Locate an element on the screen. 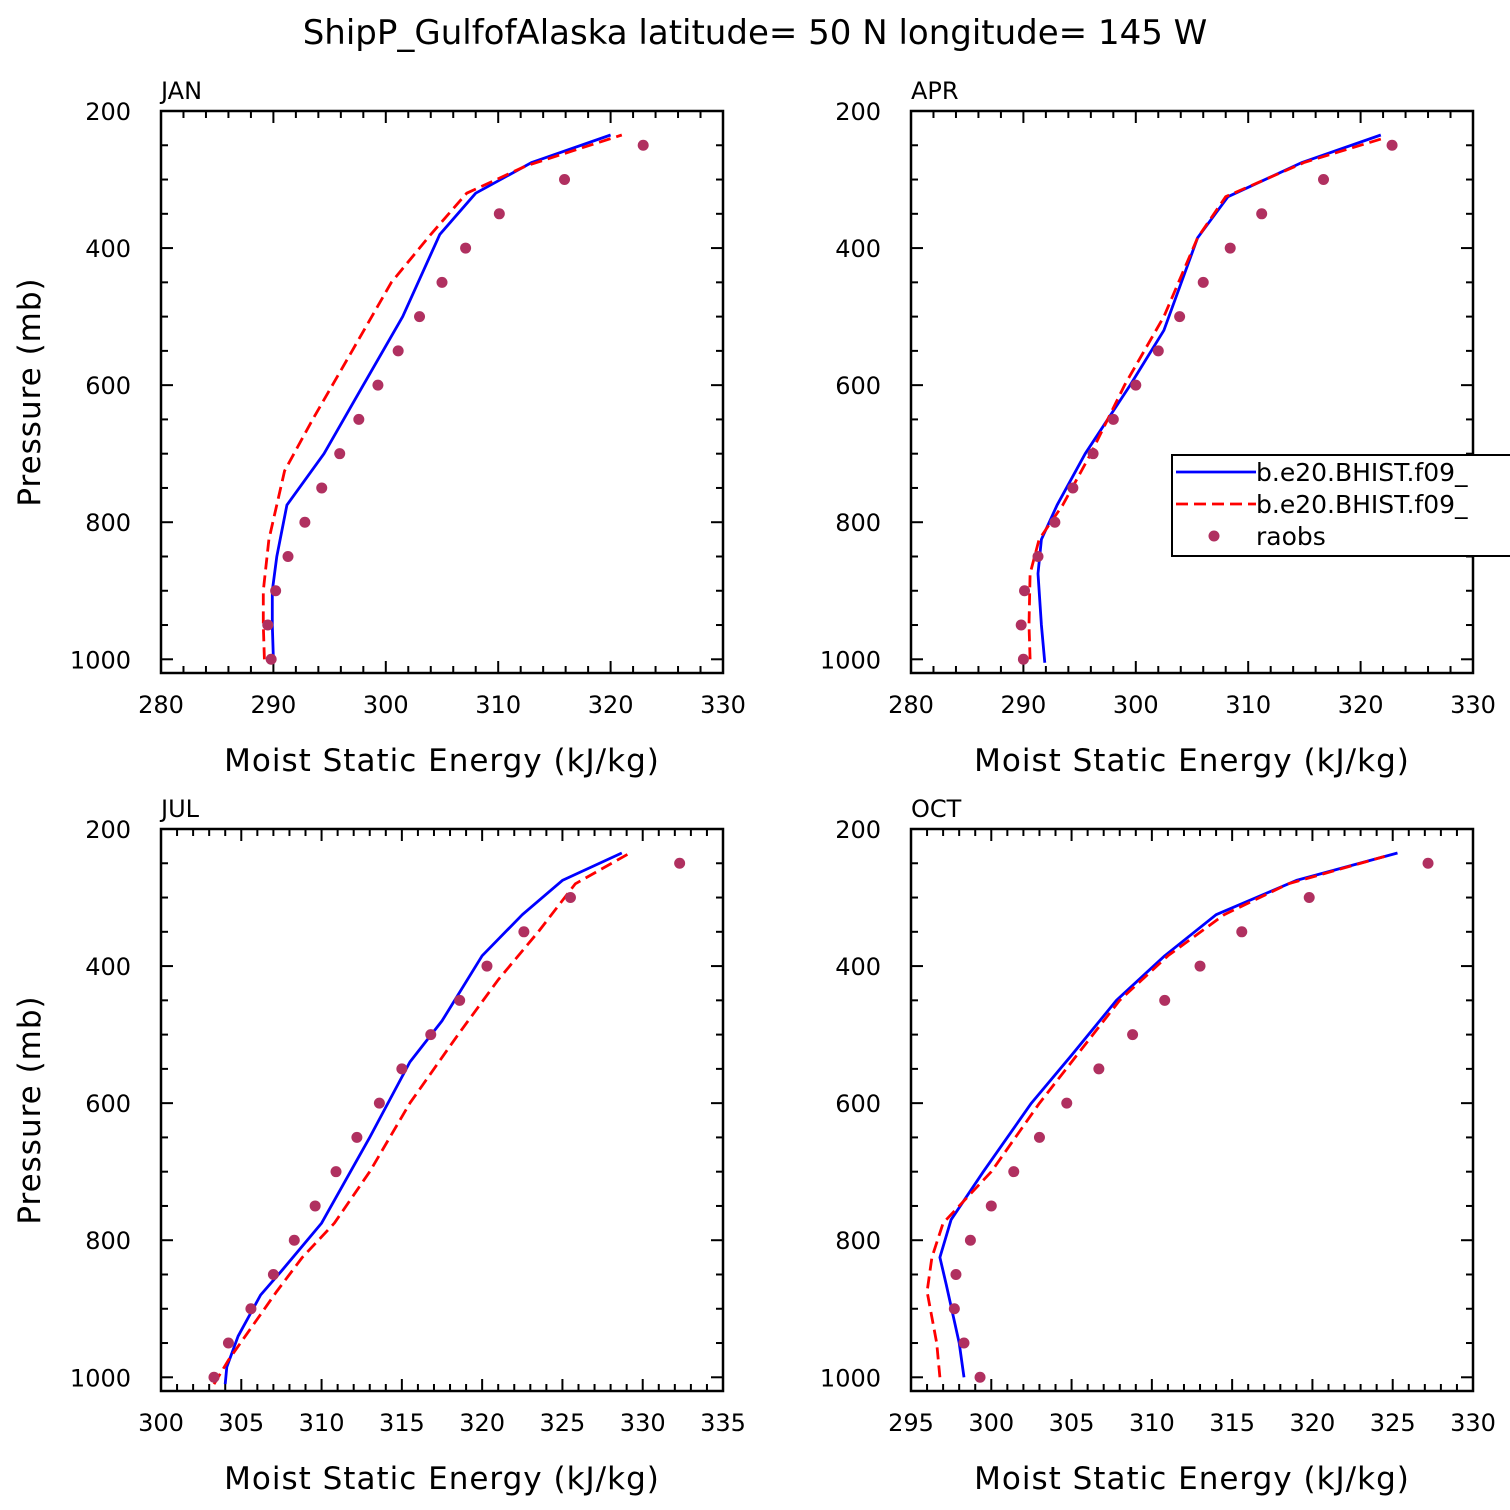 The width and height of the screenshot is (1510, 1510). panel-title-jul: JUL is located at coordinates (179, 809).